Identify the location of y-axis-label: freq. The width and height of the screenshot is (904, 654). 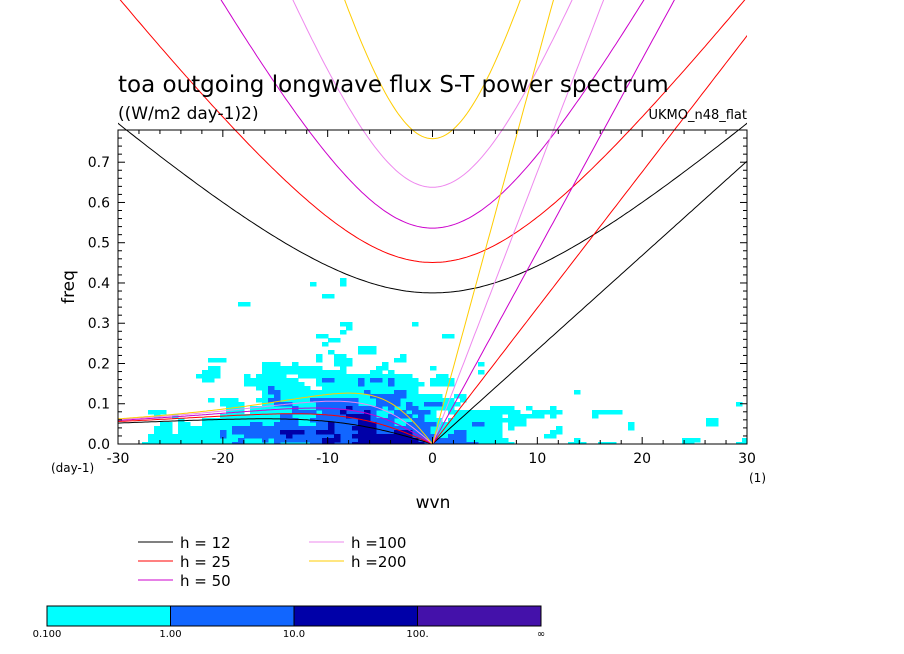
(69, 287).